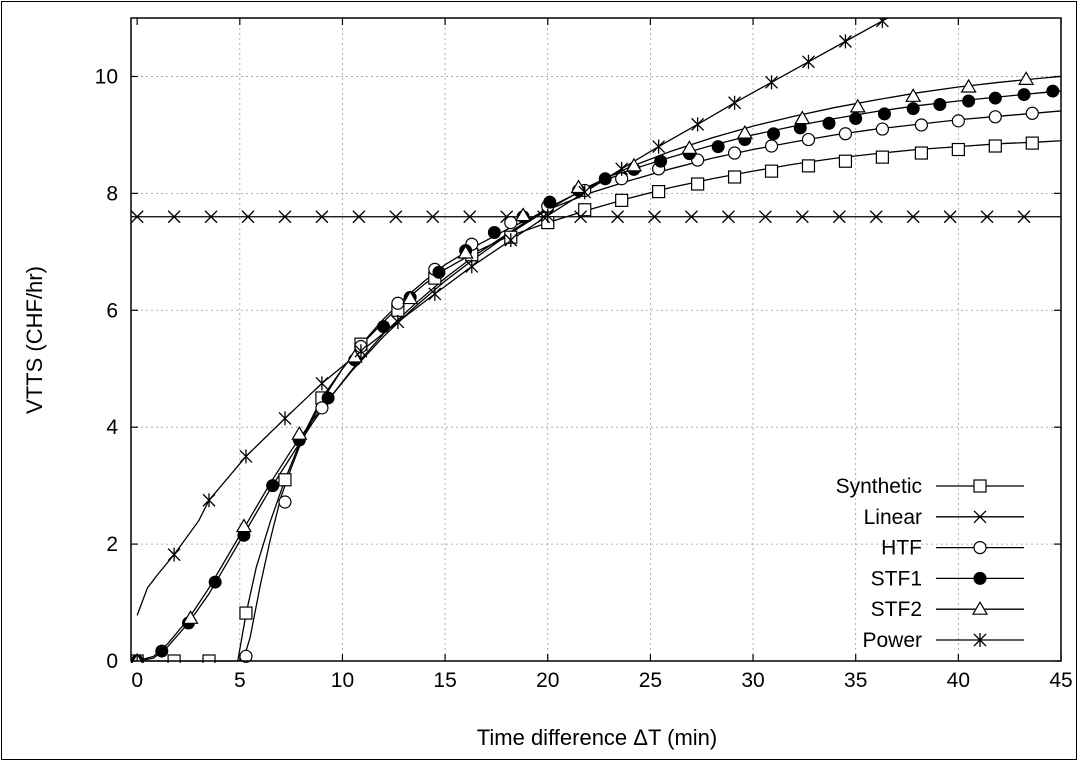  I want to click on y-tick-label: 0, so click(112, 661).